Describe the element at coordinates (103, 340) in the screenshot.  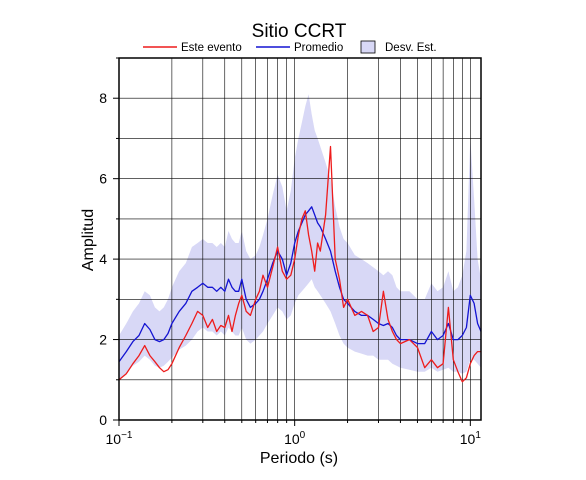
I see `y-tick-label: 2` at that location.